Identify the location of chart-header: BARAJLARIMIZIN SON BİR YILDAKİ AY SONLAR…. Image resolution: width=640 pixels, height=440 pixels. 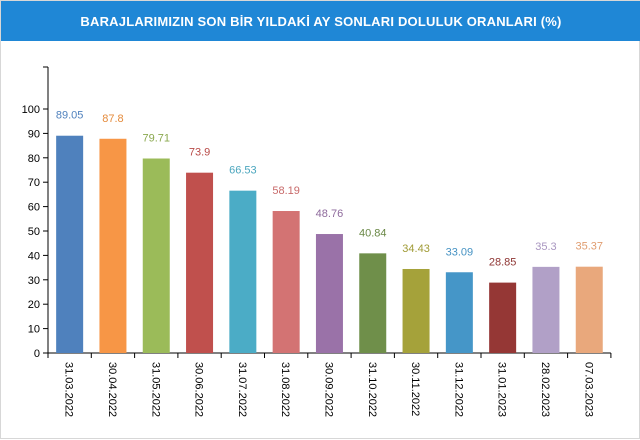
(320, 21).